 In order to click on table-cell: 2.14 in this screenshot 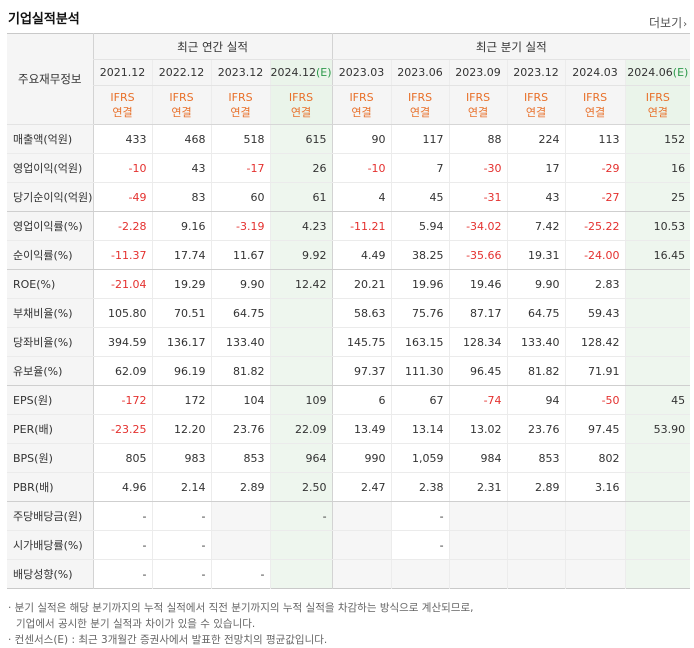, I will do `click(181, 487)`.